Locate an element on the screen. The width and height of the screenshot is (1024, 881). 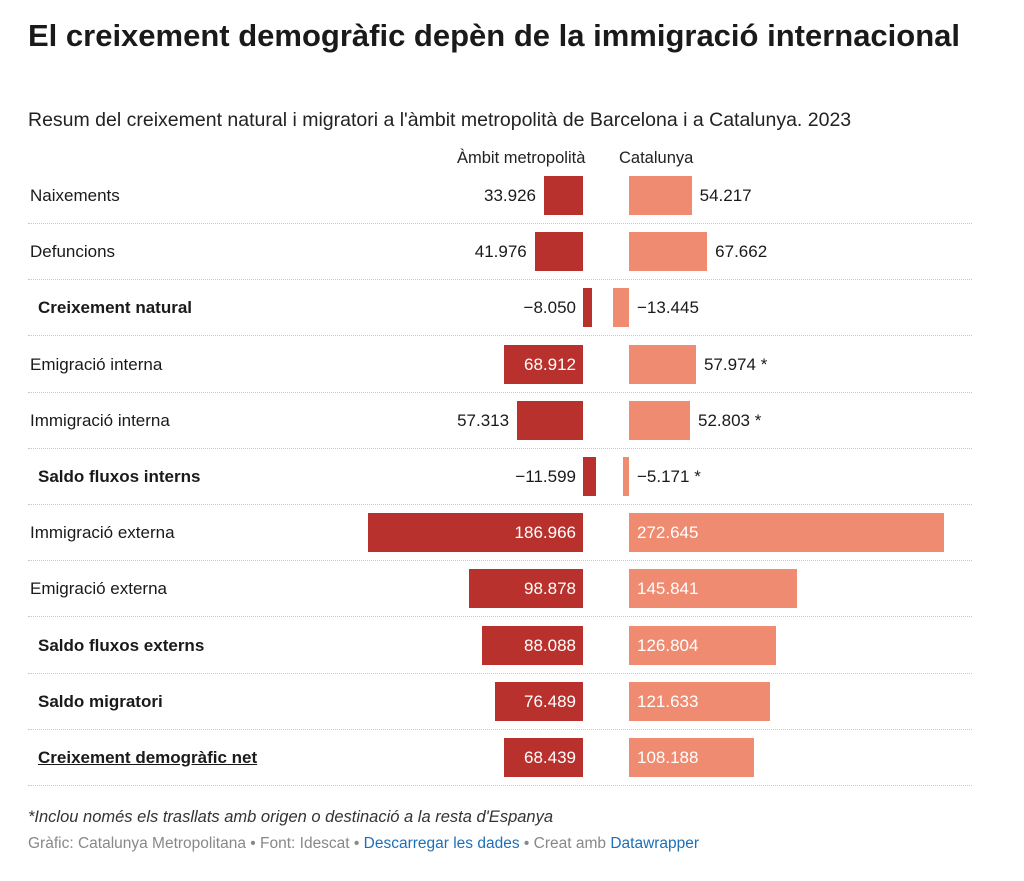
row-label: Immigració interna is located at coordinates (100, 420).